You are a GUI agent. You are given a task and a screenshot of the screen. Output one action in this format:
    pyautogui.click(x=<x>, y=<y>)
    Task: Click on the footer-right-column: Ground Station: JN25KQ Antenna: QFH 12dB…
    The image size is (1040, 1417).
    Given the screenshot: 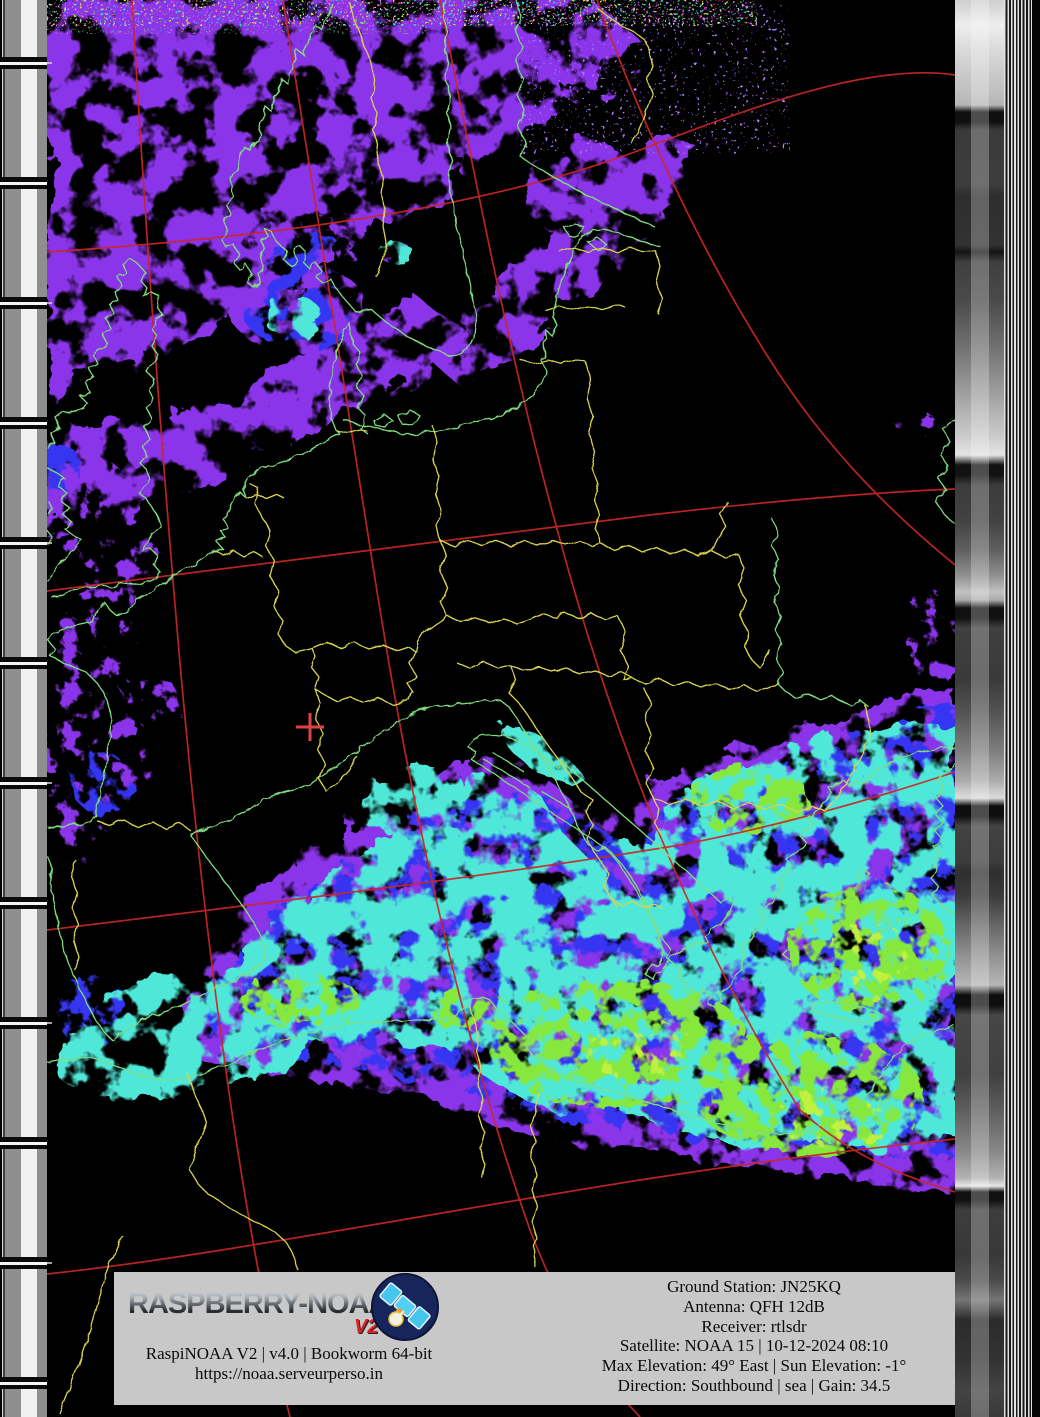 What is the action you would take?
    pyautogui.click(x=754, y=1336)
    